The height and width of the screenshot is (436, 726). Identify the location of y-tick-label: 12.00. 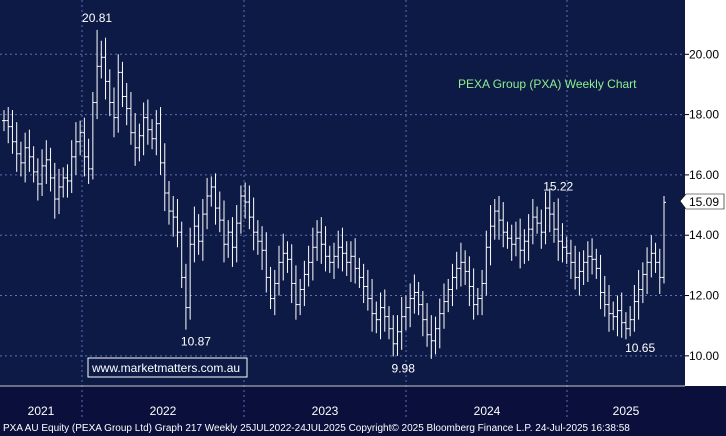
(704, 296).